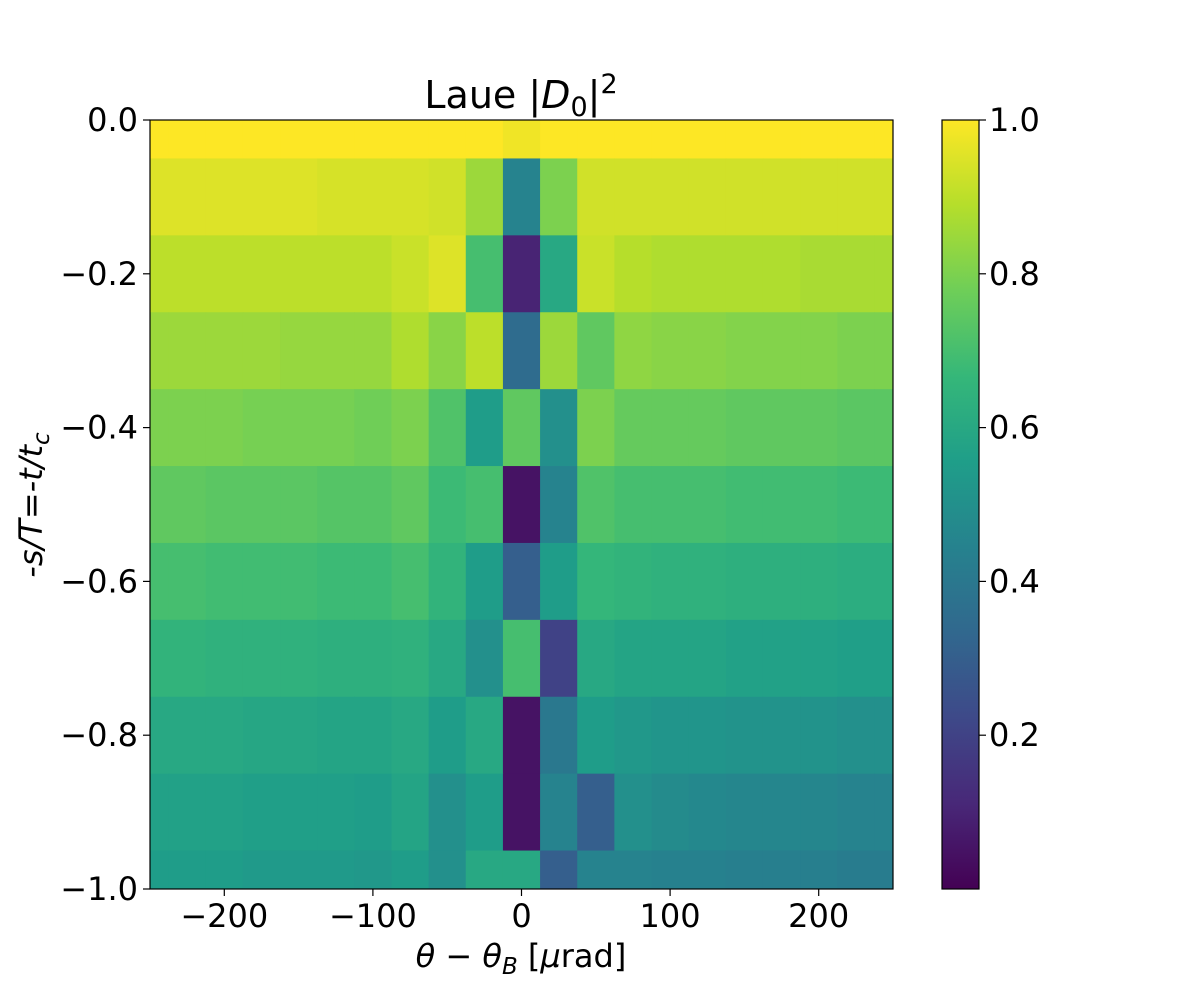 This screenshot has height=1000, width=1200. What do you see at coordinates (818, 916) in the screenshot?
I see `x-tick-label: 200` at bounding box center [818, 916].